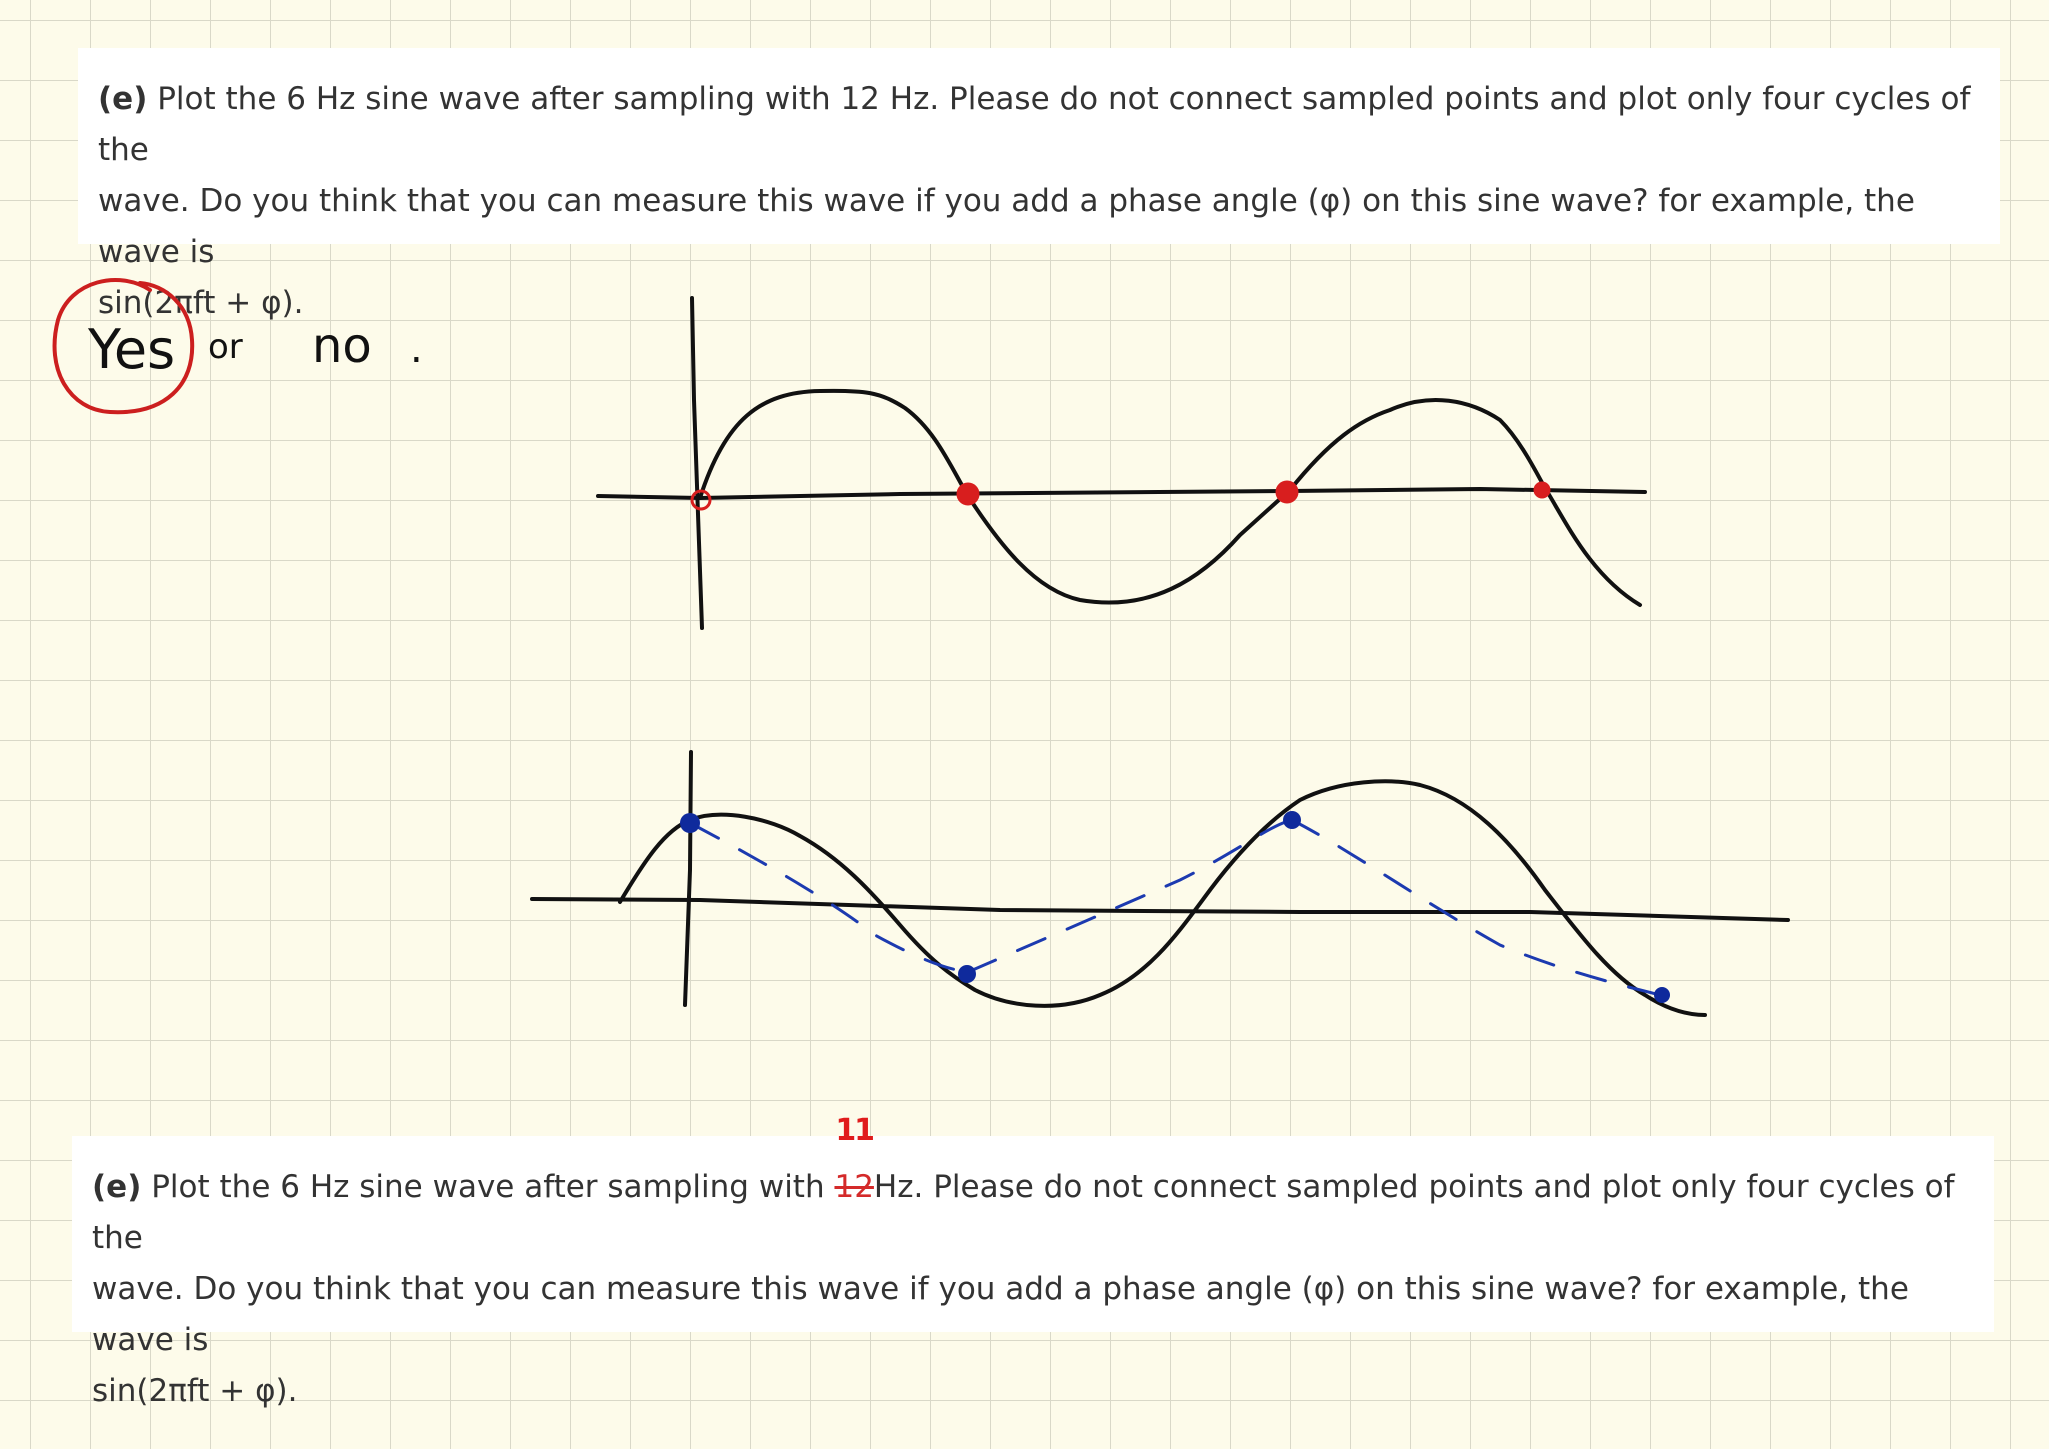 Image resolution: width=2049 pixels, height=1449 pixels. Describe the element at coordinates (1160, 909) in the screenshot. I see `plot-bottom-x-axis` at that location.